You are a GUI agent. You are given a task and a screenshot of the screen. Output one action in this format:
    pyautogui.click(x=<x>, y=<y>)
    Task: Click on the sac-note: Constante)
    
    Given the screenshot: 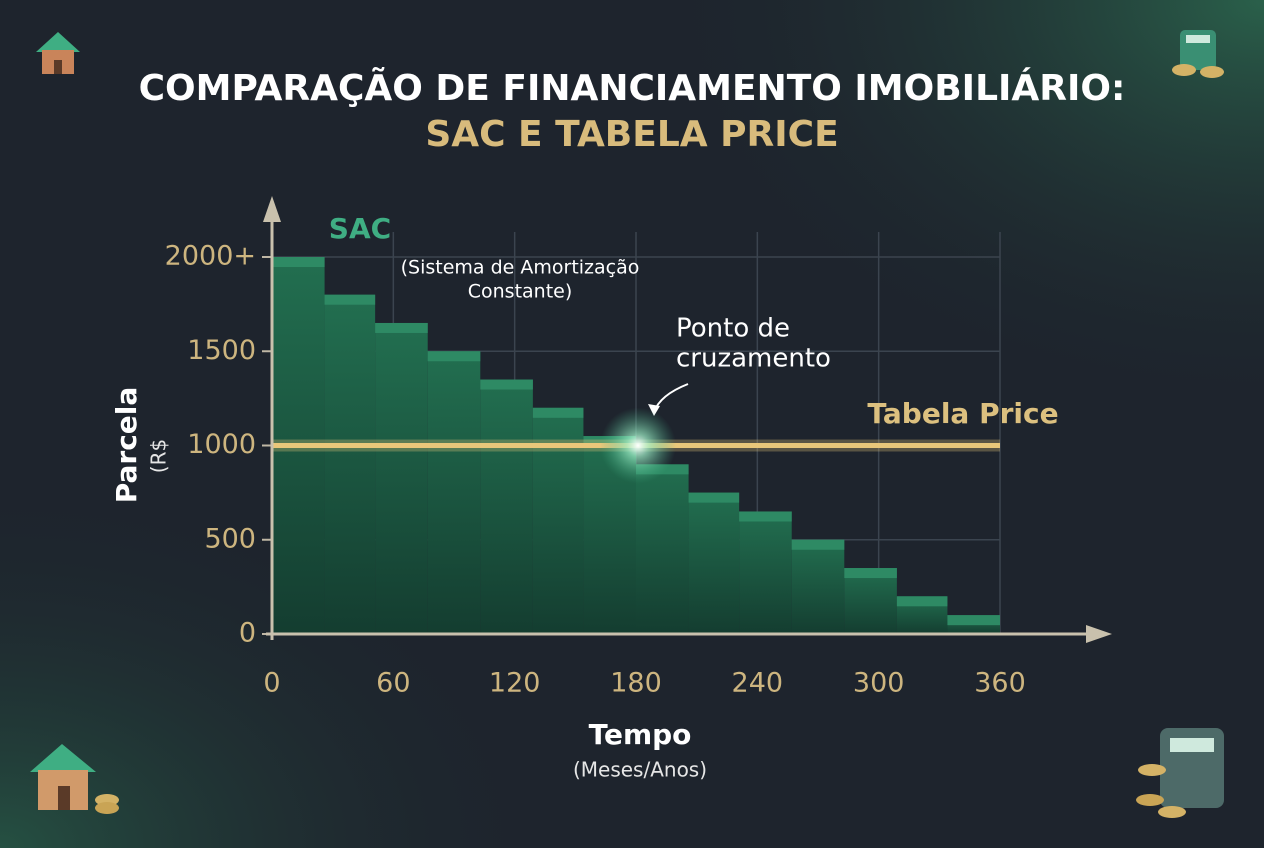 What is the action you would take?
    pyautogui.click(x=520, y=292)
    